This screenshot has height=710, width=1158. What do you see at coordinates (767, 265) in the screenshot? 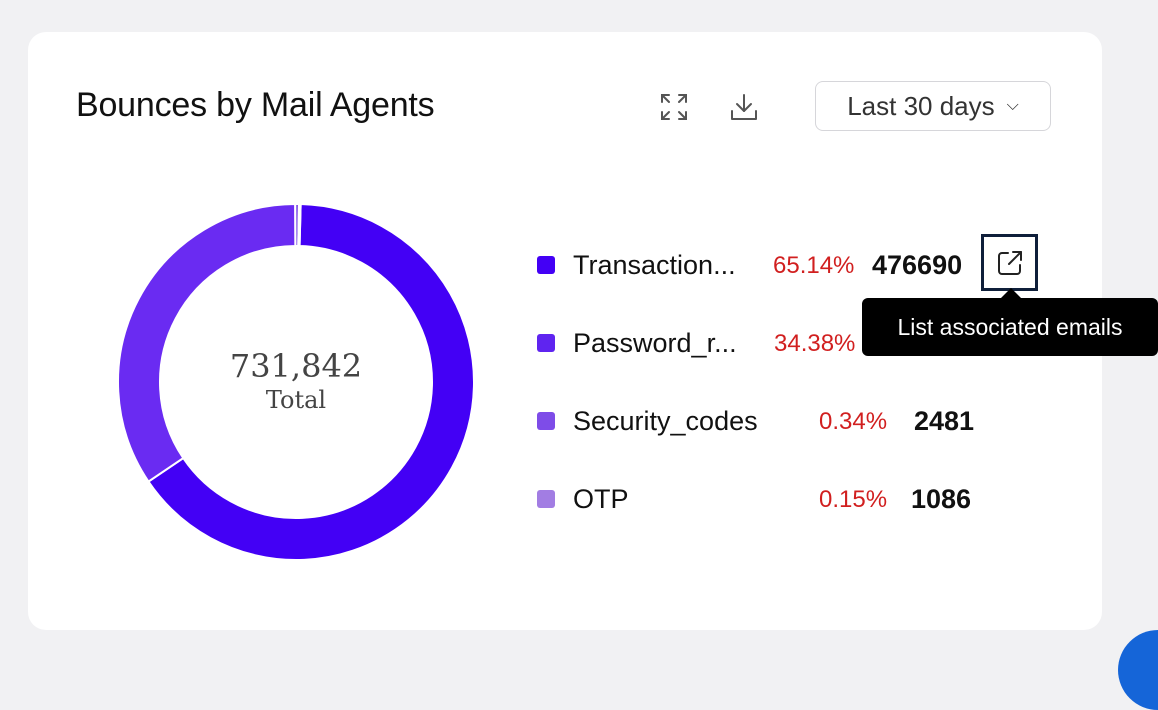
I see `legend-item-transaction: Transaction... 65.14% 476690` at bounding box center [767, 265].